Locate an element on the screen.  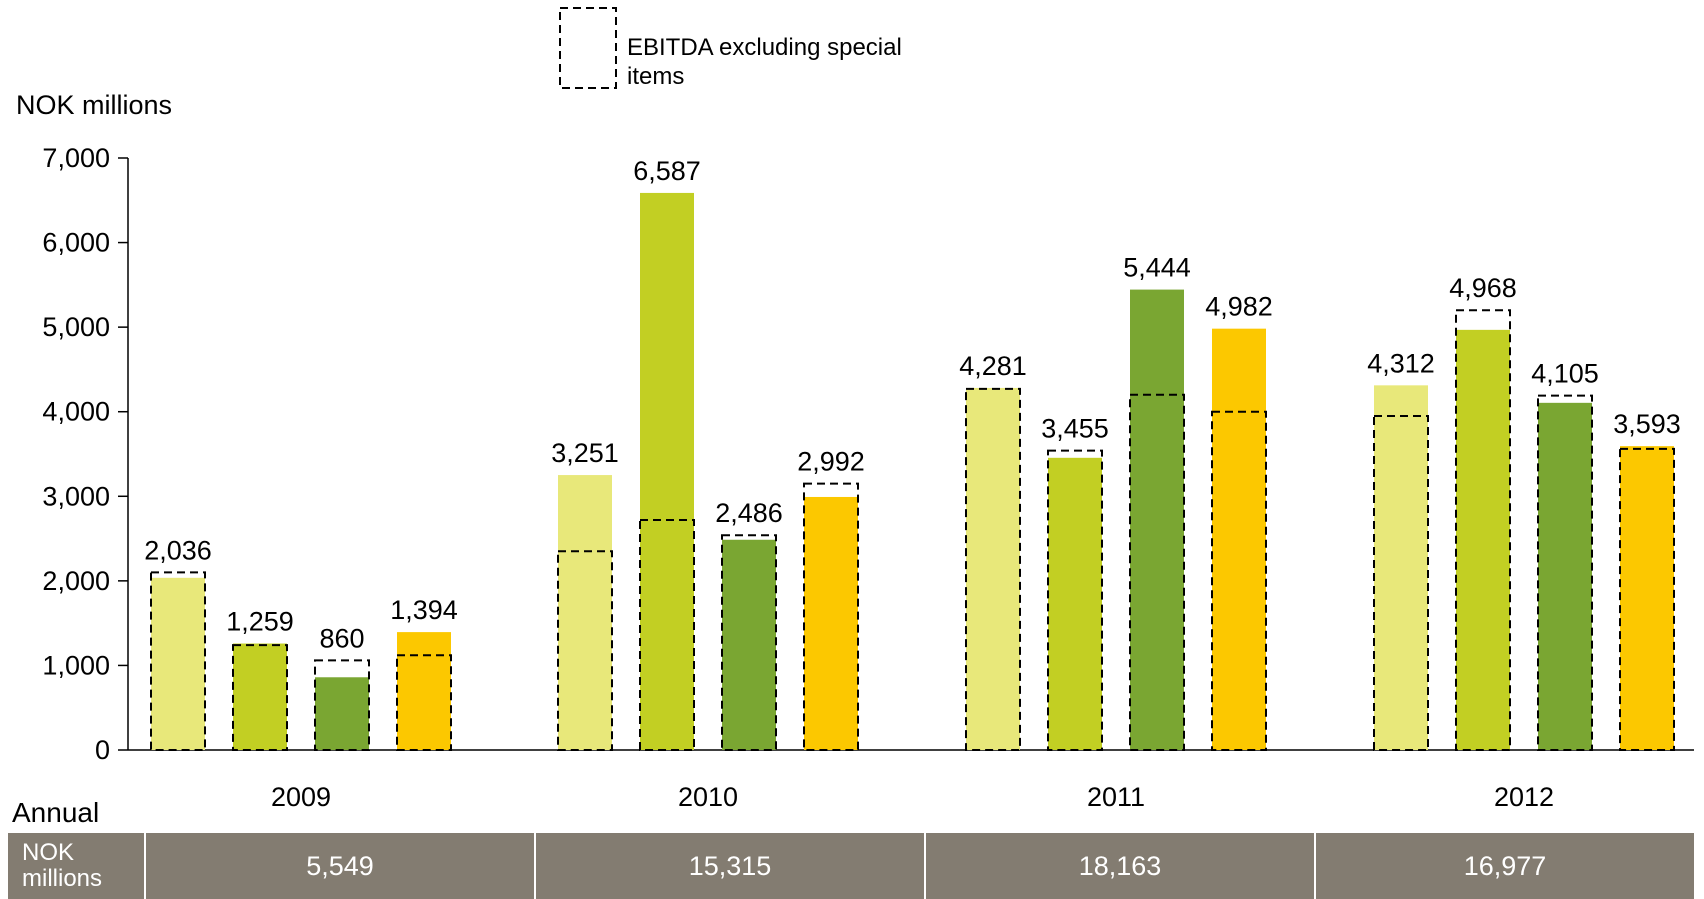
x-tick-label: 2010 is located at coordinates (708, 797).